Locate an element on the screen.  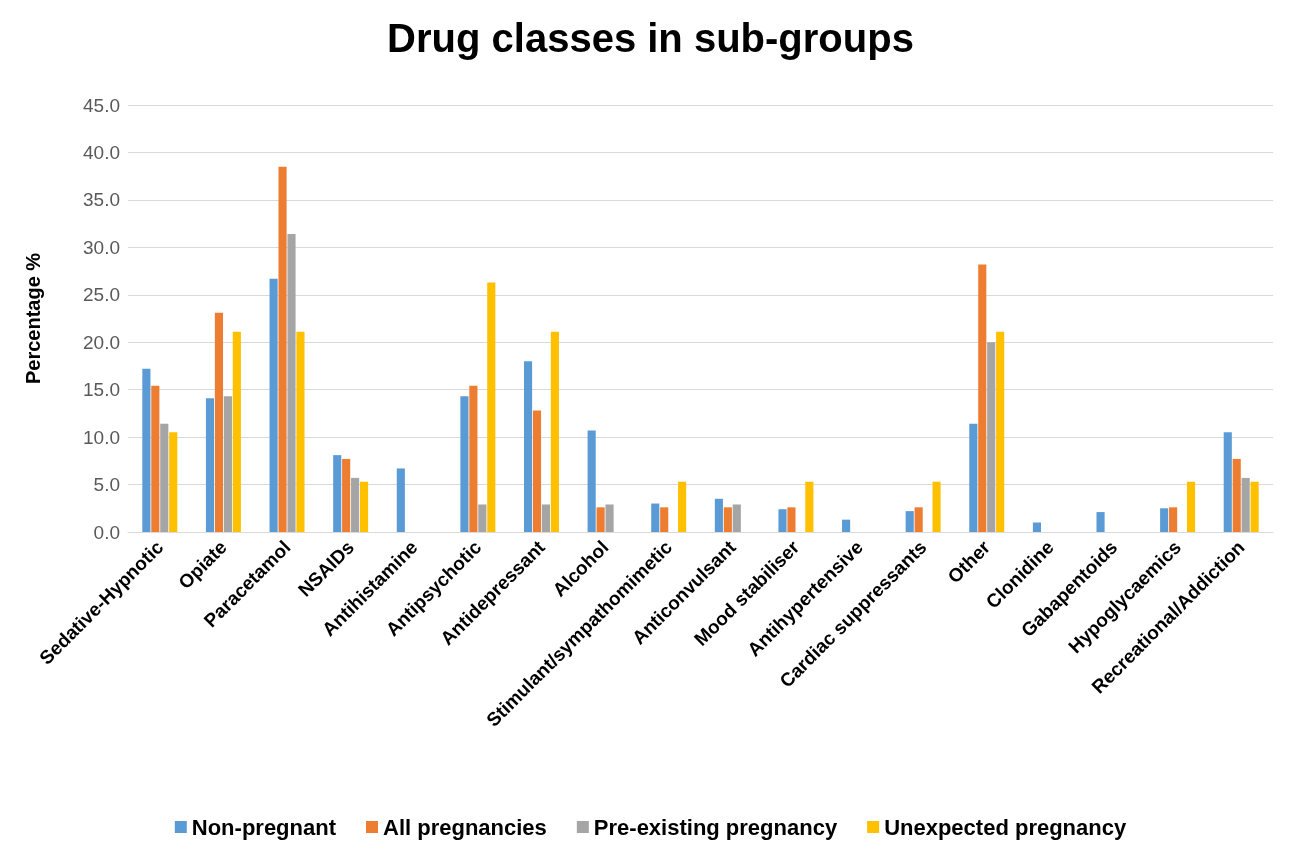
legend-label: Pre-existing pregnancy is located at coordinates (715, 827).